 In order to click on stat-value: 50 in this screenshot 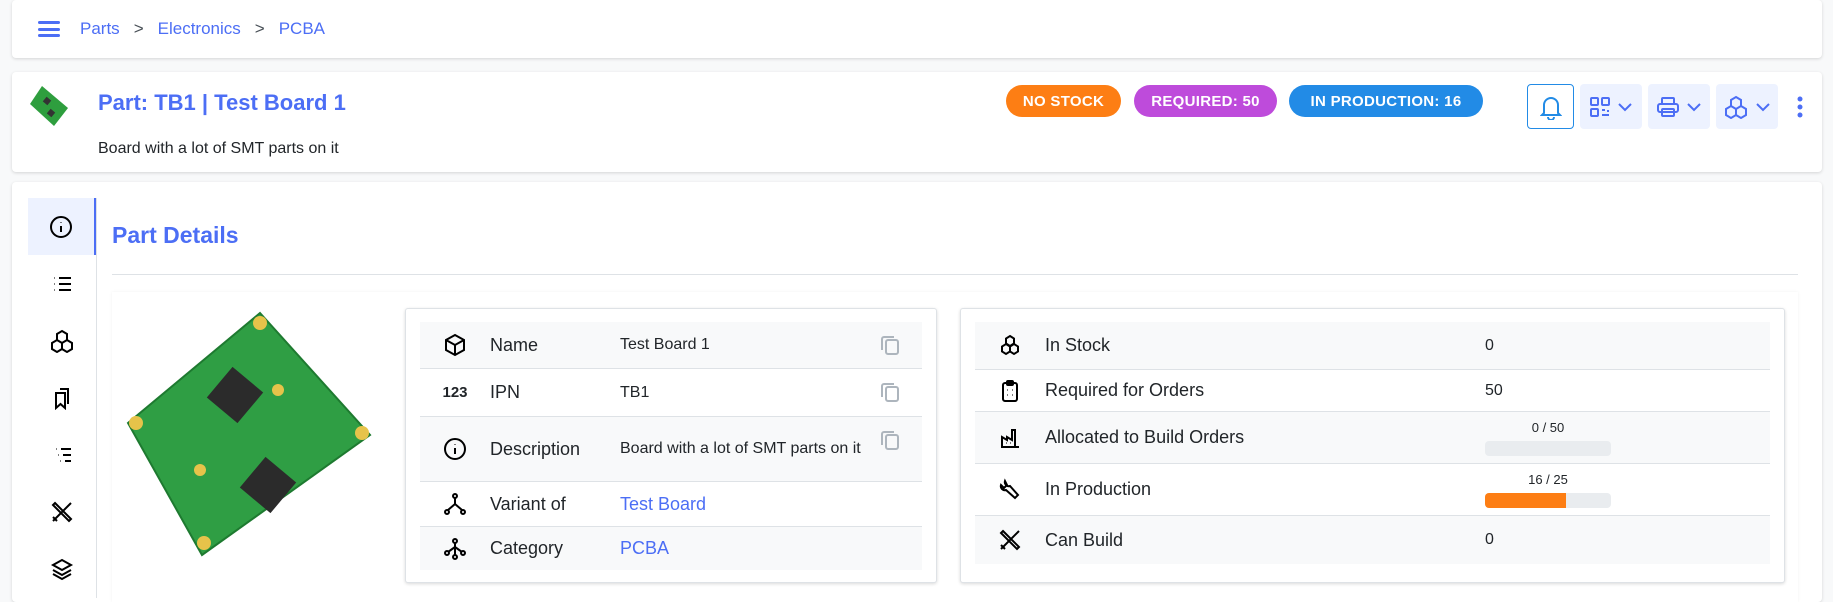, I will do `click(1494, 390)`.